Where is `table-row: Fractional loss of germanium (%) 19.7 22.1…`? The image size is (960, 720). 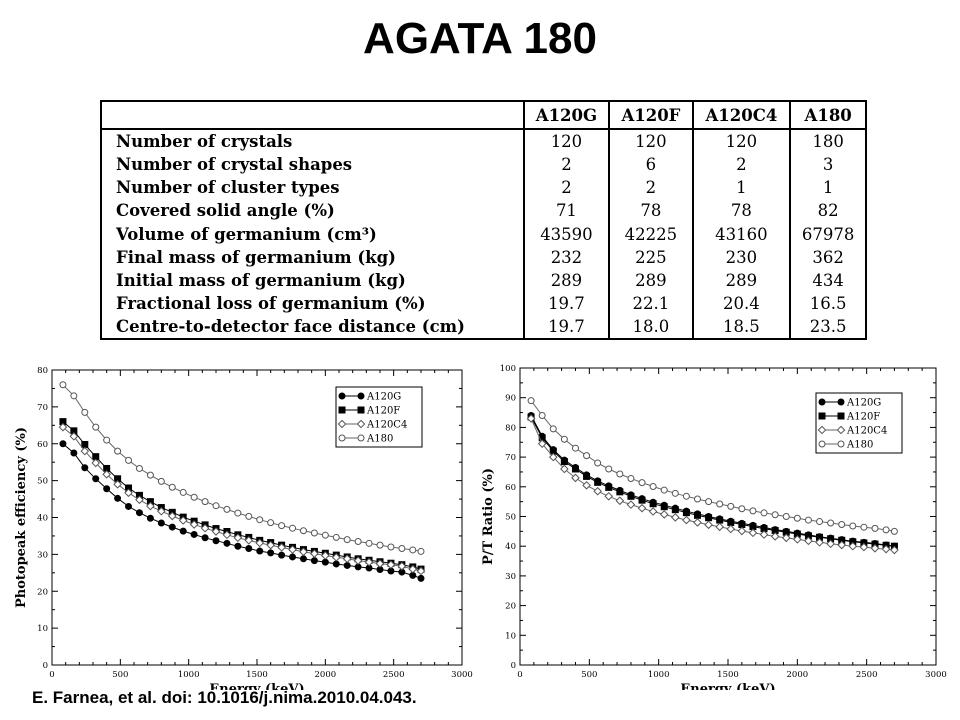
table-row: Fractional loss of germanium (%) 19.7 22.1… is located at coordinates (483, 303).